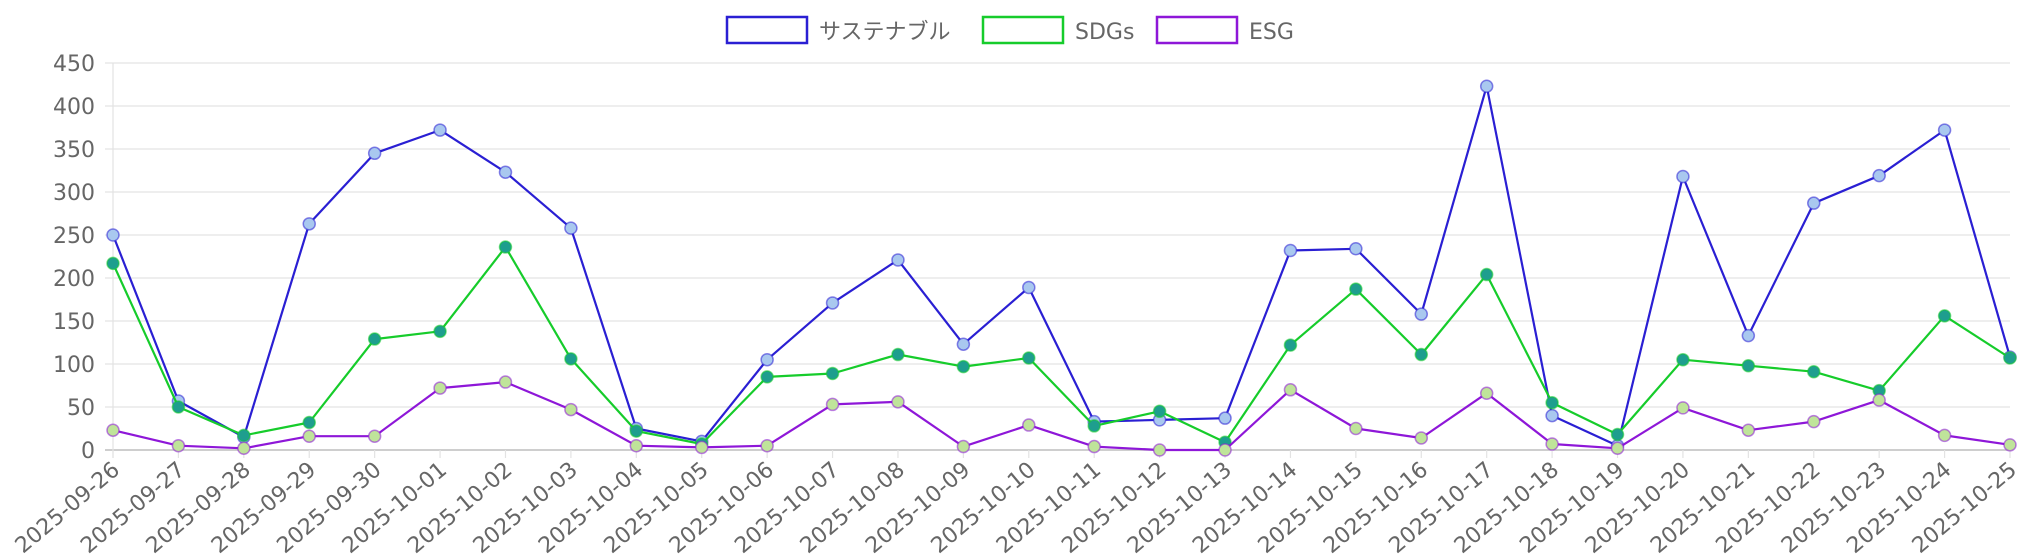 This screenshot has width=2024, height=560. Describe the element at coordinates (74, 150) in the screenshot. I see `y-tick-label: 350` at that location.